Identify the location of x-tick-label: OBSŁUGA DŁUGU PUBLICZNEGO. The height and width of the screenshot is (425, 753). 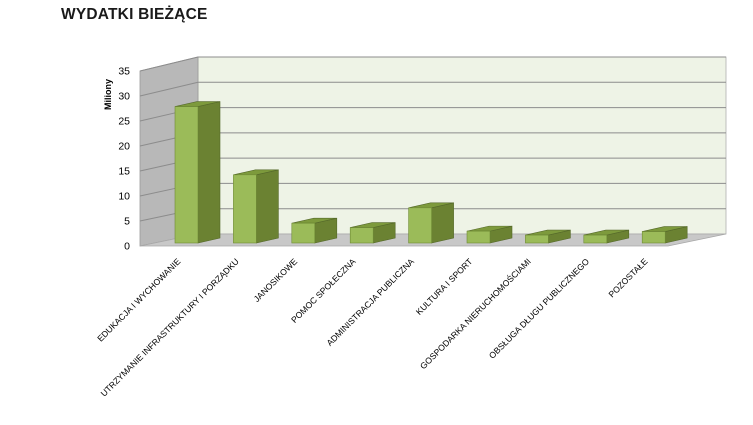
(539, 308).